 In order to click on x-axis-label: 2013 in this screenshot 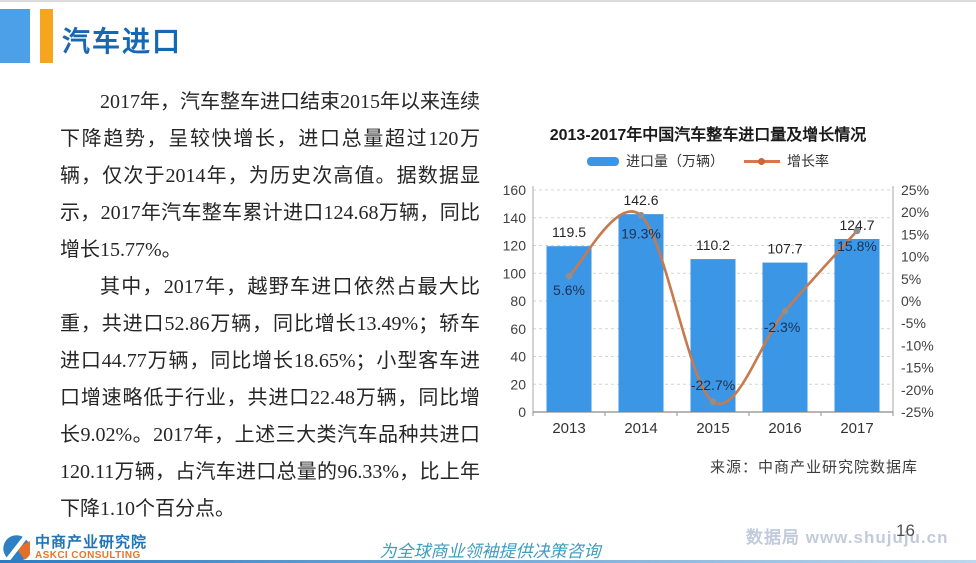, I will do `click(568, 428)`.